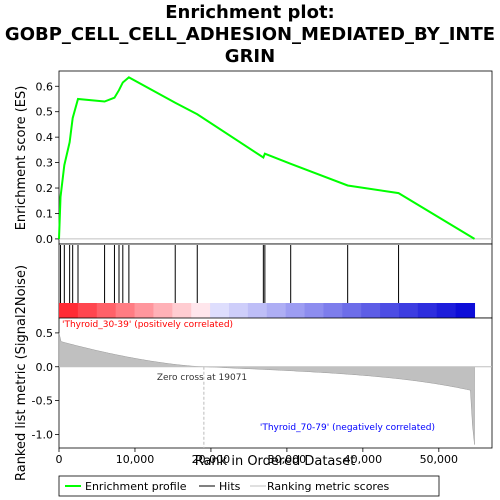 This screenshot has width=500, height=500. What do you see at coordinates (230, 486) in the screenshot?
I see `legend-hits-label: Hits` at bounding box center [230, 486].